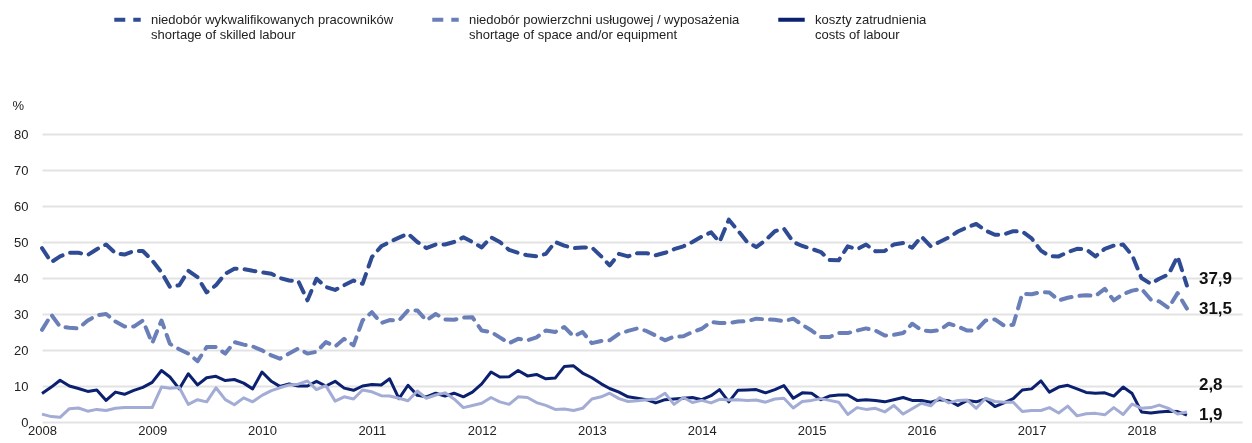 The height and width of the screenshot is (443, 1252). What do you see at coordinates (605, 26) in the screenshot?
I see `legend-label: niedobór powierzchni usługowej / wyposażenia shortage of space and/or equipment` at bounding box center [605, 26].